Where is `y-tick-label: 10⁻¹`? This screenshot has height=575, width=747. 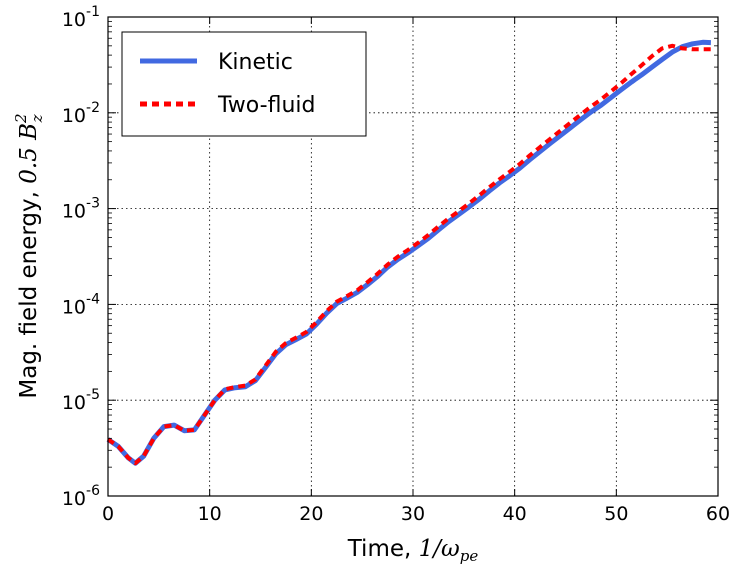 y-tick-label: 10⁻¹ is located at coordinates (81, 17).